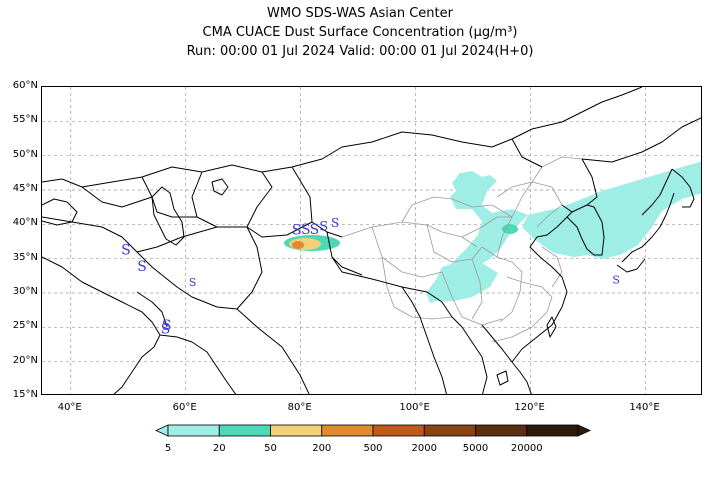 The image size is (720, 480). Describe the element at coordinates (644, 407) in the screenshot. I see `lon-tick-label: 140°E` at that location.